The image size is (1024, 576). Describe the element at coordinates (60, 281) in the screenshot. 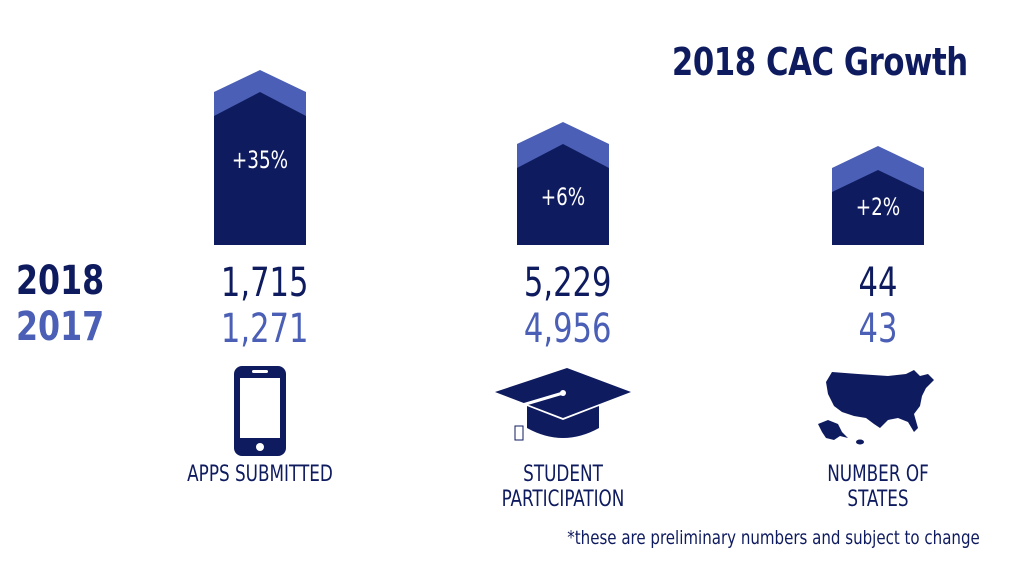

I see `row-label-2018: 2018` at that location.